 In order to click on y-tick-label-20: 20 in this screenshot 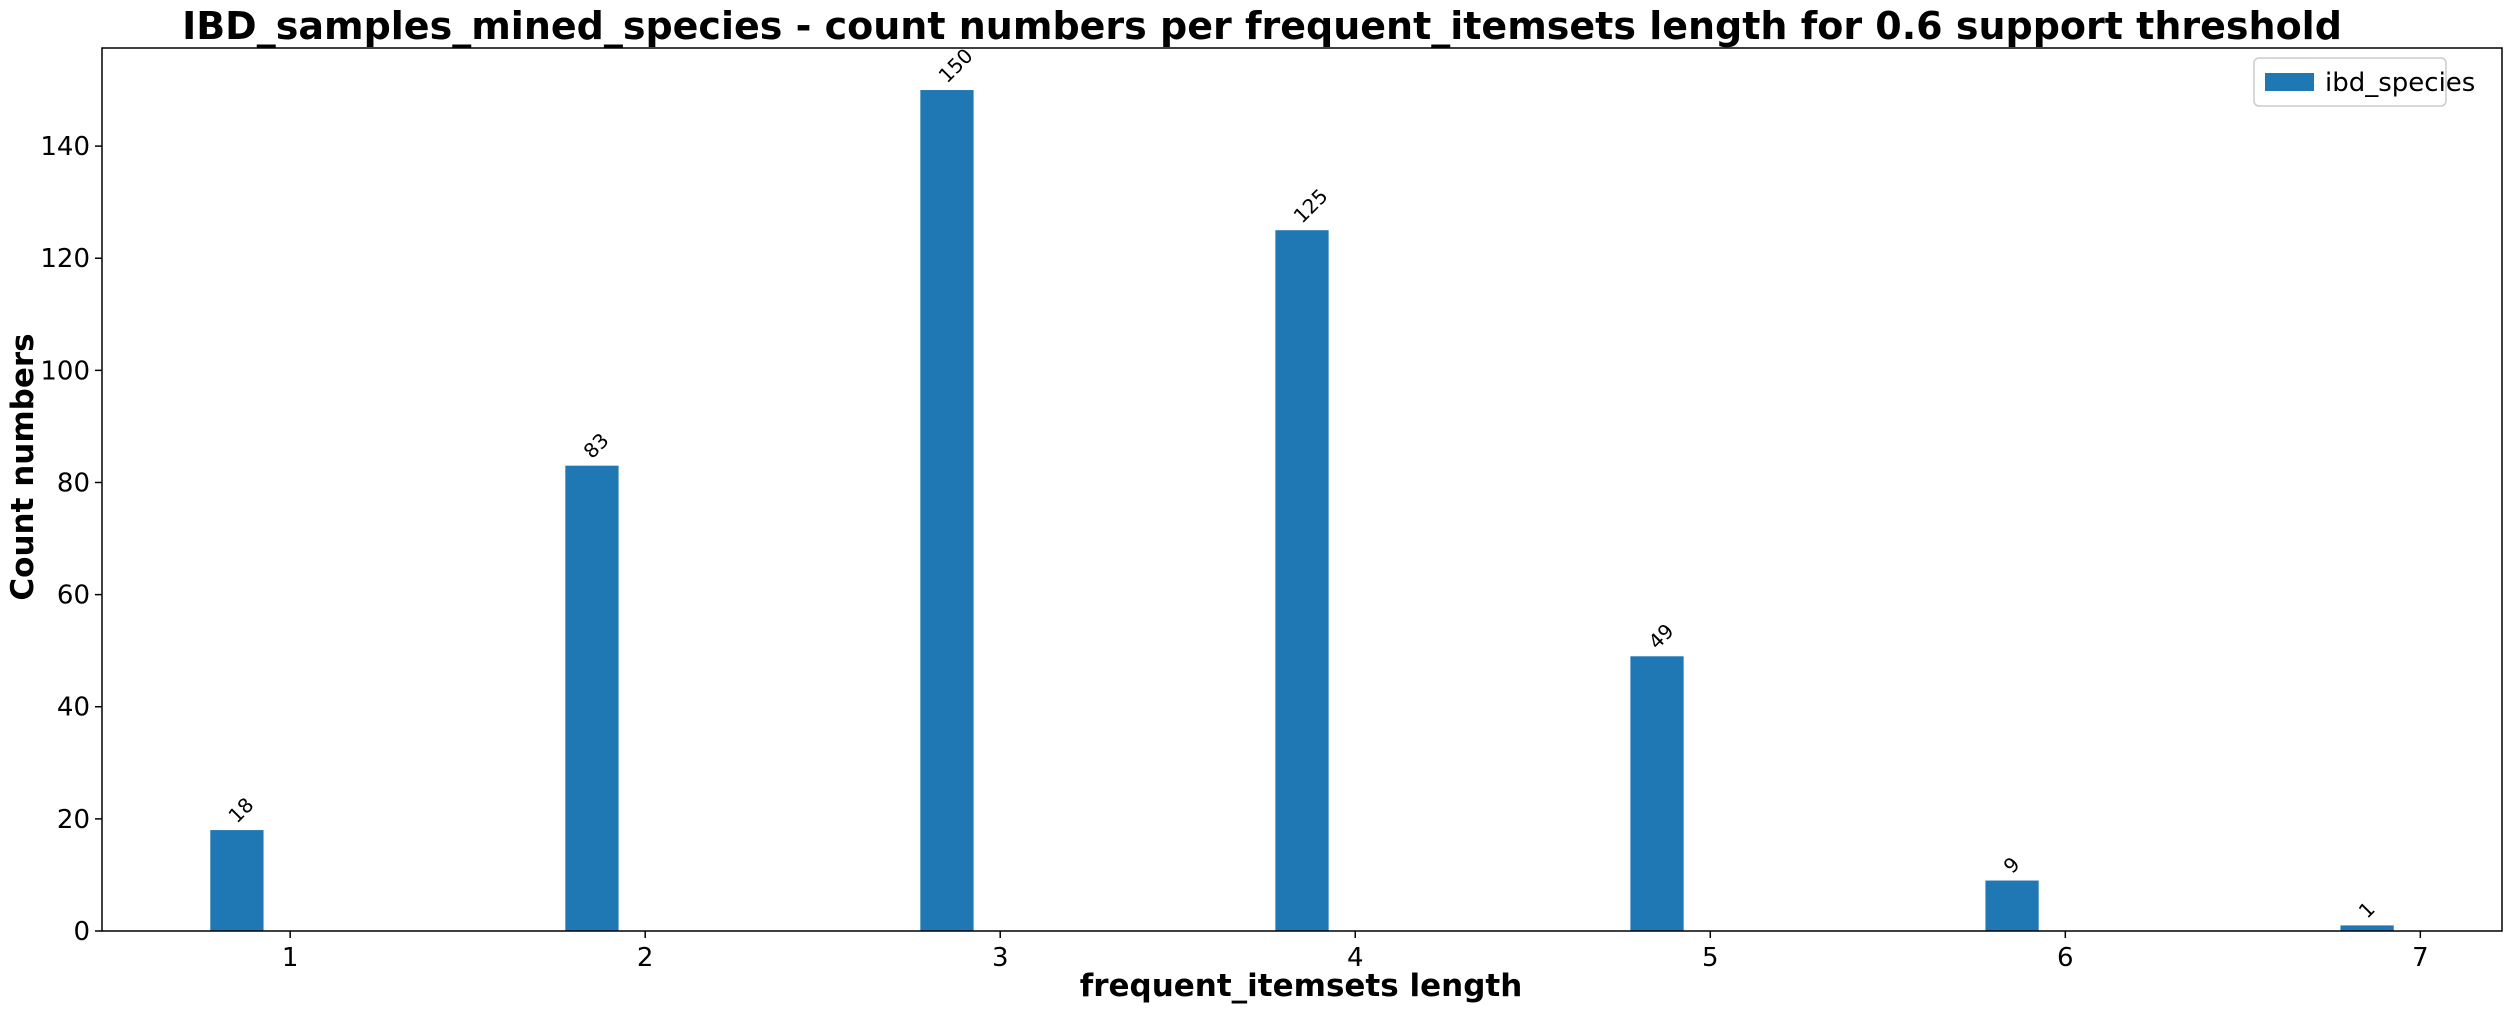, I will do `click(73, 820)`.